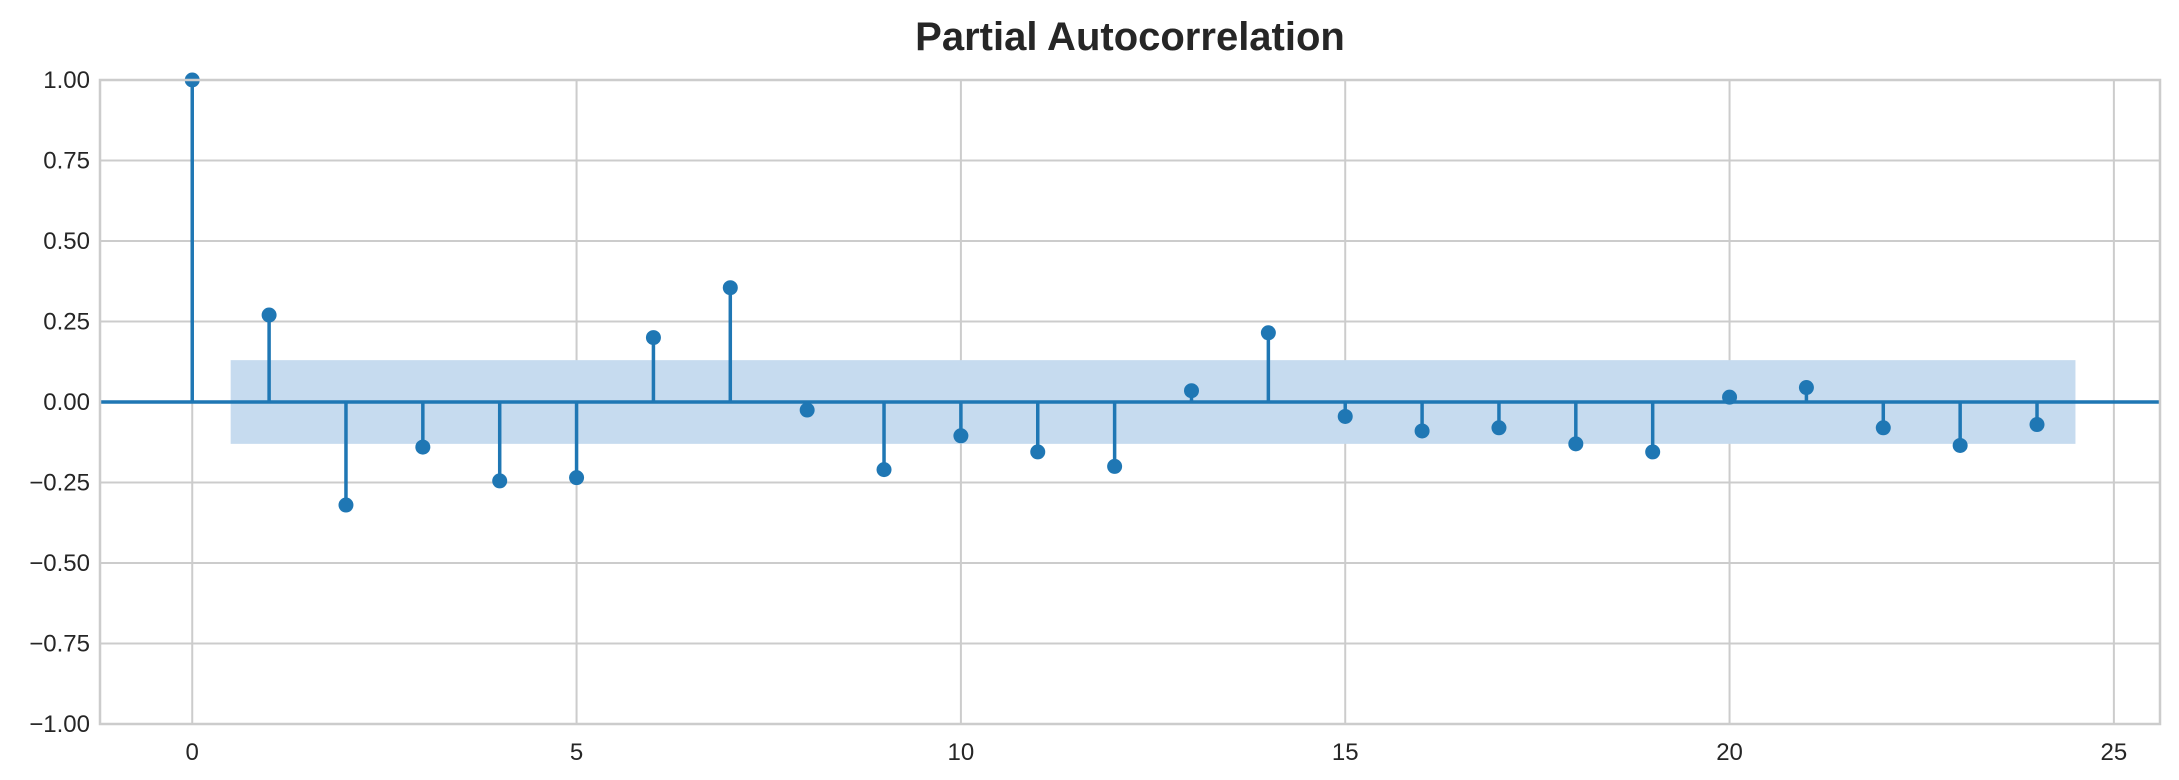 This screenshot has width=2179, height=780. I want to click on y-axis-ticks: −1.00 −0.75 −0.50 −0.25 0.00 0.25 0.50 0.75 1.00, so click(59, 402).